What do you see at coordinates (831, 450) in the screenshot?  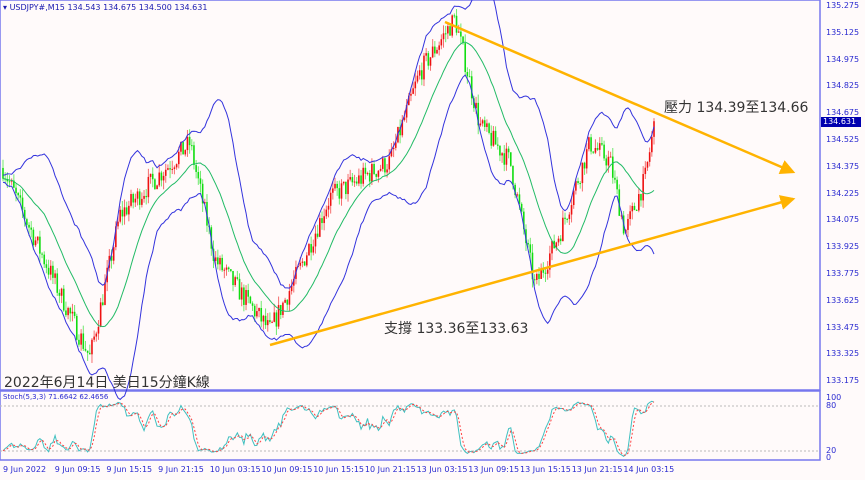 I see `stoch-level: 20` at bounding box center [831, 450].